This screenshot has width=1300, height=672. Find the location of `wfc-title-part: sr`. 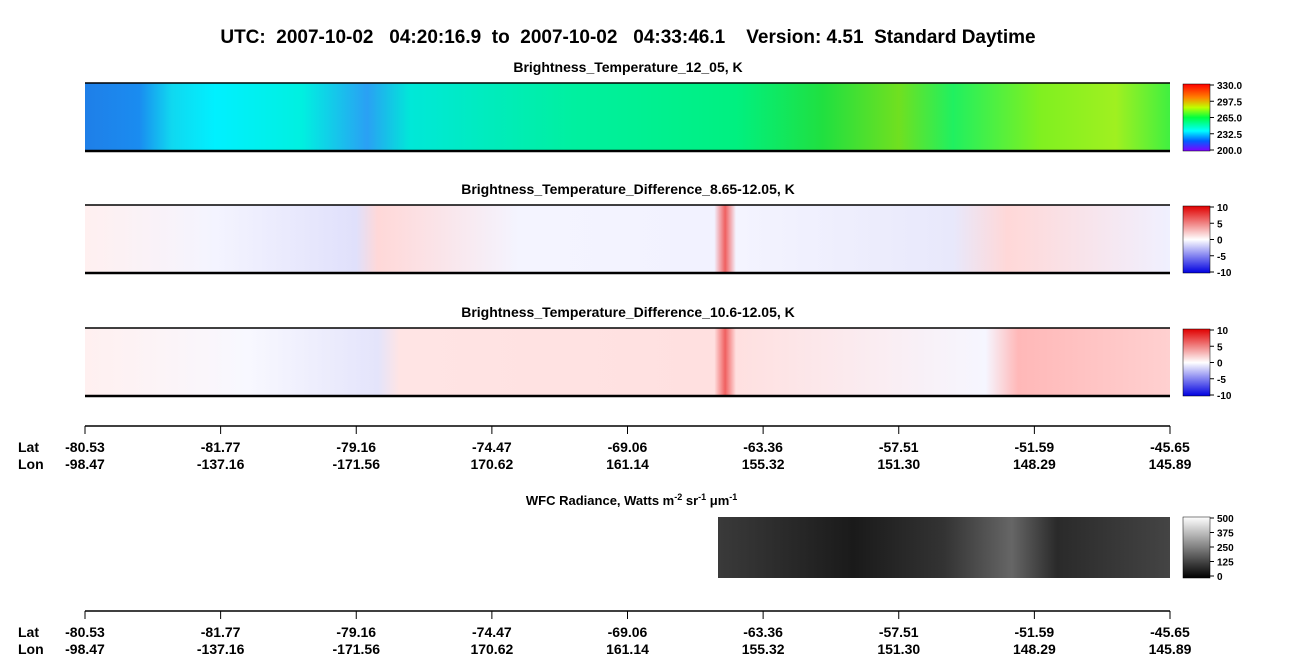

wfc-title-part: sr is located at coordinates (690, 500).